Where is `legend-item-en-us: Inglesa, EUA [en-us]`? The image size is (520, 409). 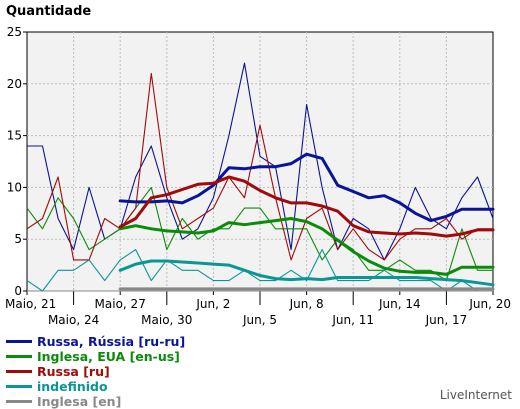 legend-item-en-us: Inglesa, EUA [en-us] is located at coordinates (95, 356).